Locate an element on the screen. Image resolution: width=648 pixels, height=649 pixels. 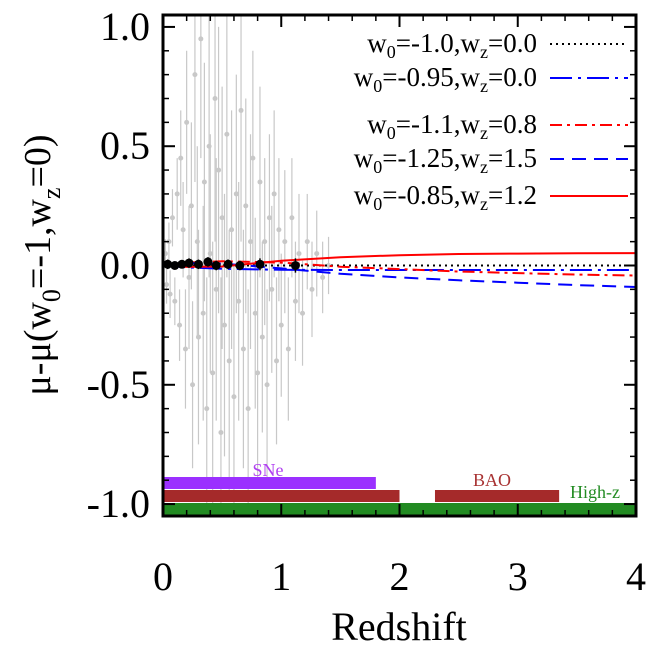
x-axis-title: Redshift is located at coordinates (399, 624).